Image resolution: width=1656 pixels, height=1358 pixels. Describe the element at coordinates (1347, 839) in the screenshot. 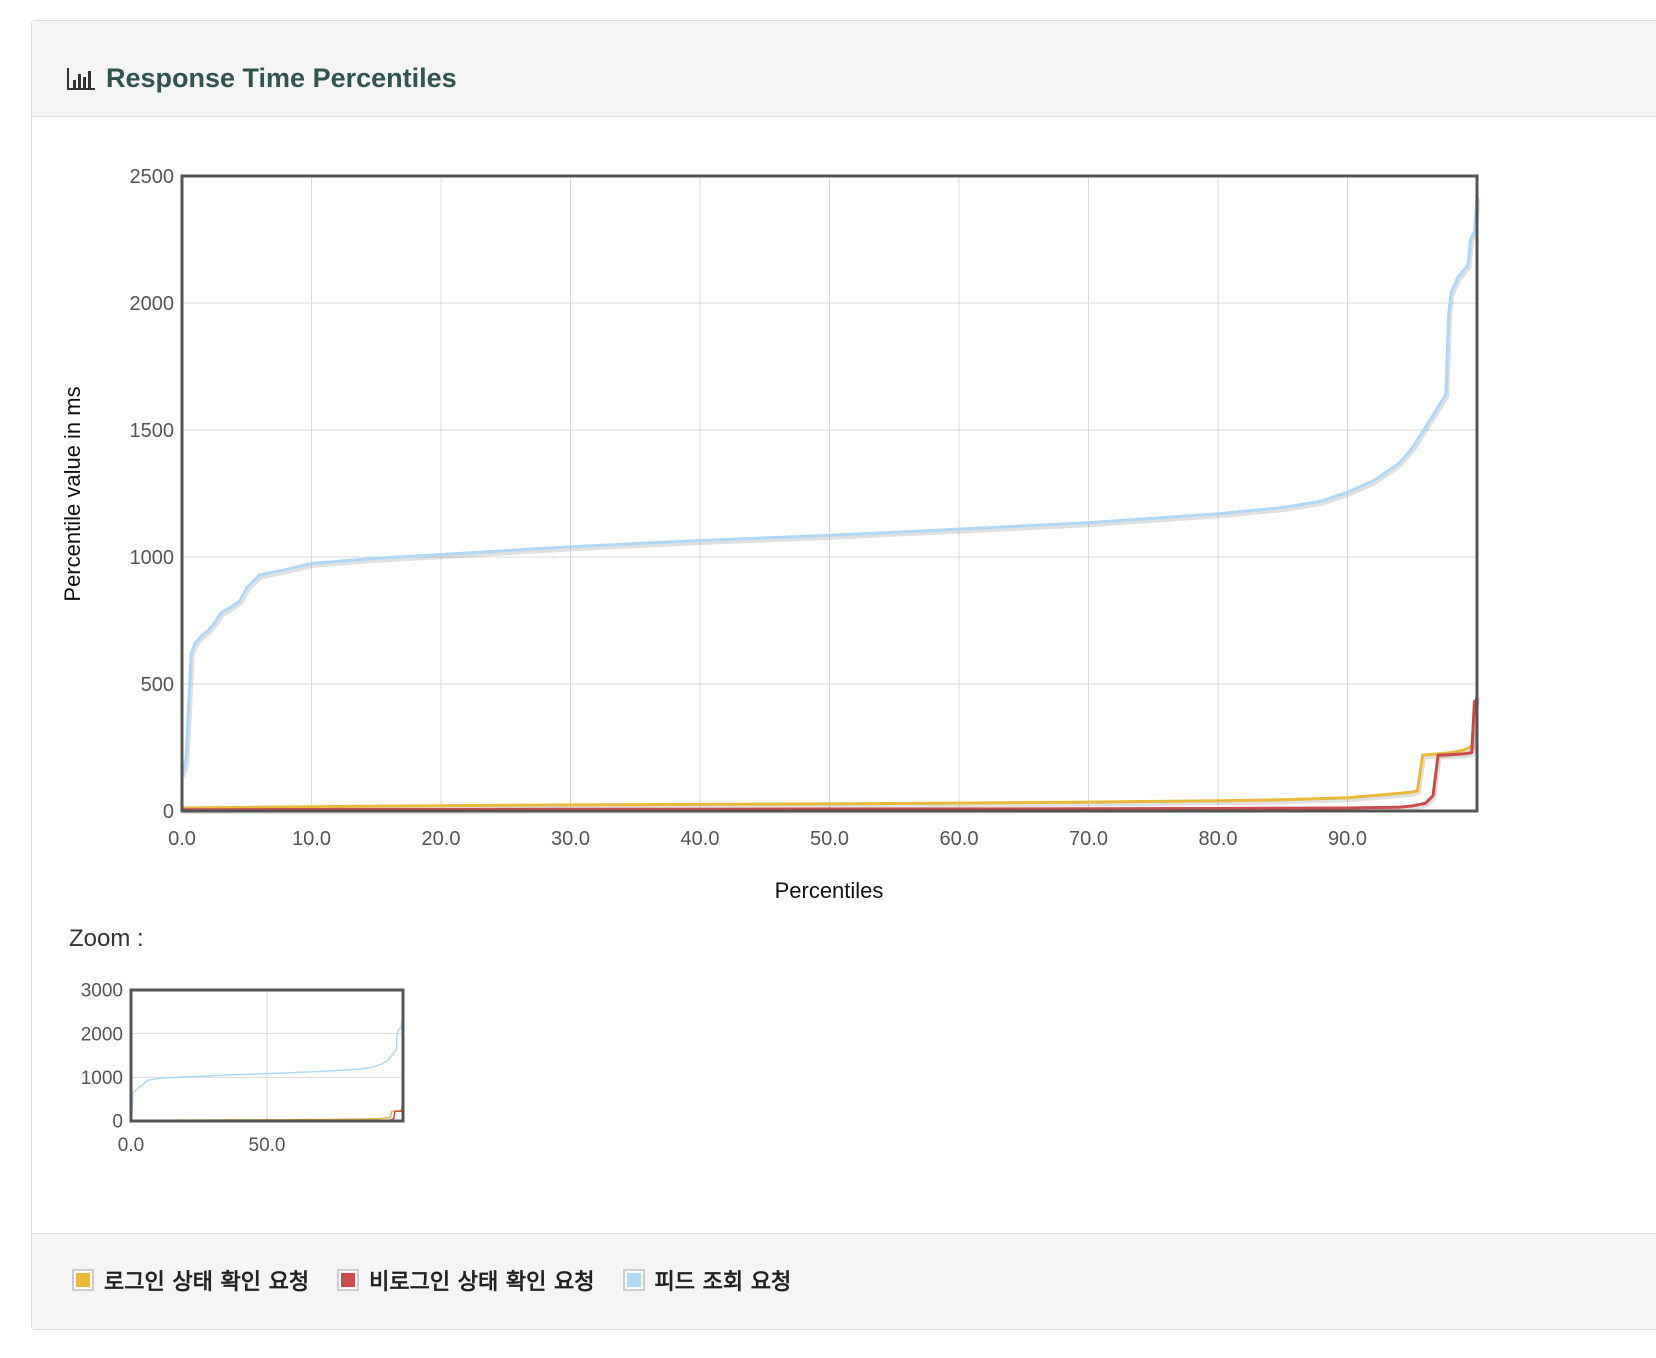

I see `main-x-tick: 90.0` at that location.